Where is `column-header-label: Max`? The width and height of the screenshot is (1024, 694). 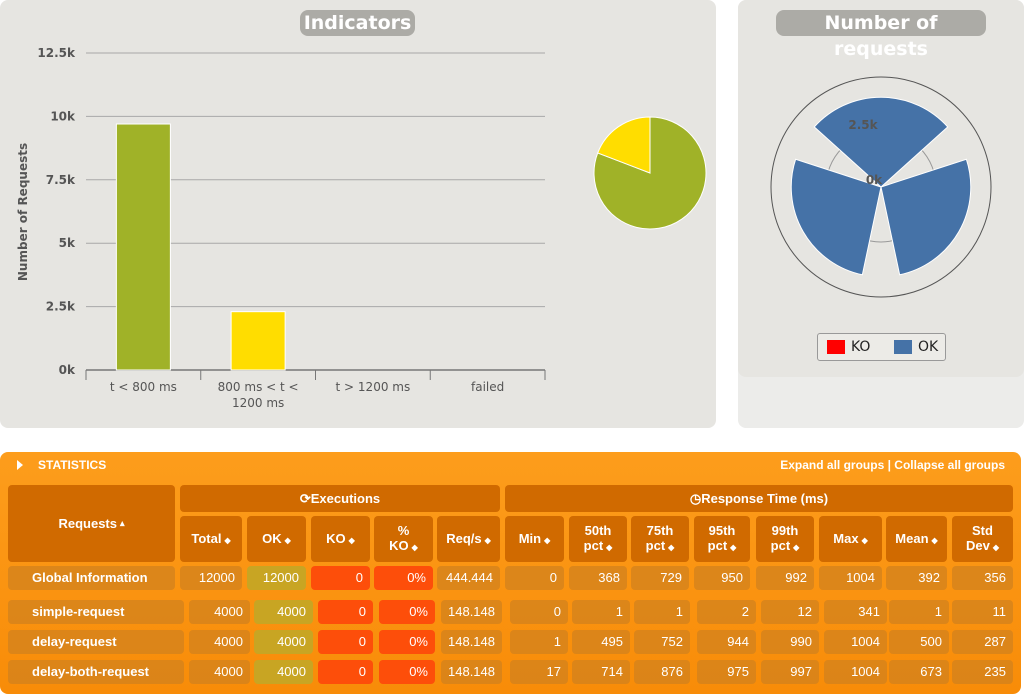 column-header-label: Max is located at coordinates (846, 538).